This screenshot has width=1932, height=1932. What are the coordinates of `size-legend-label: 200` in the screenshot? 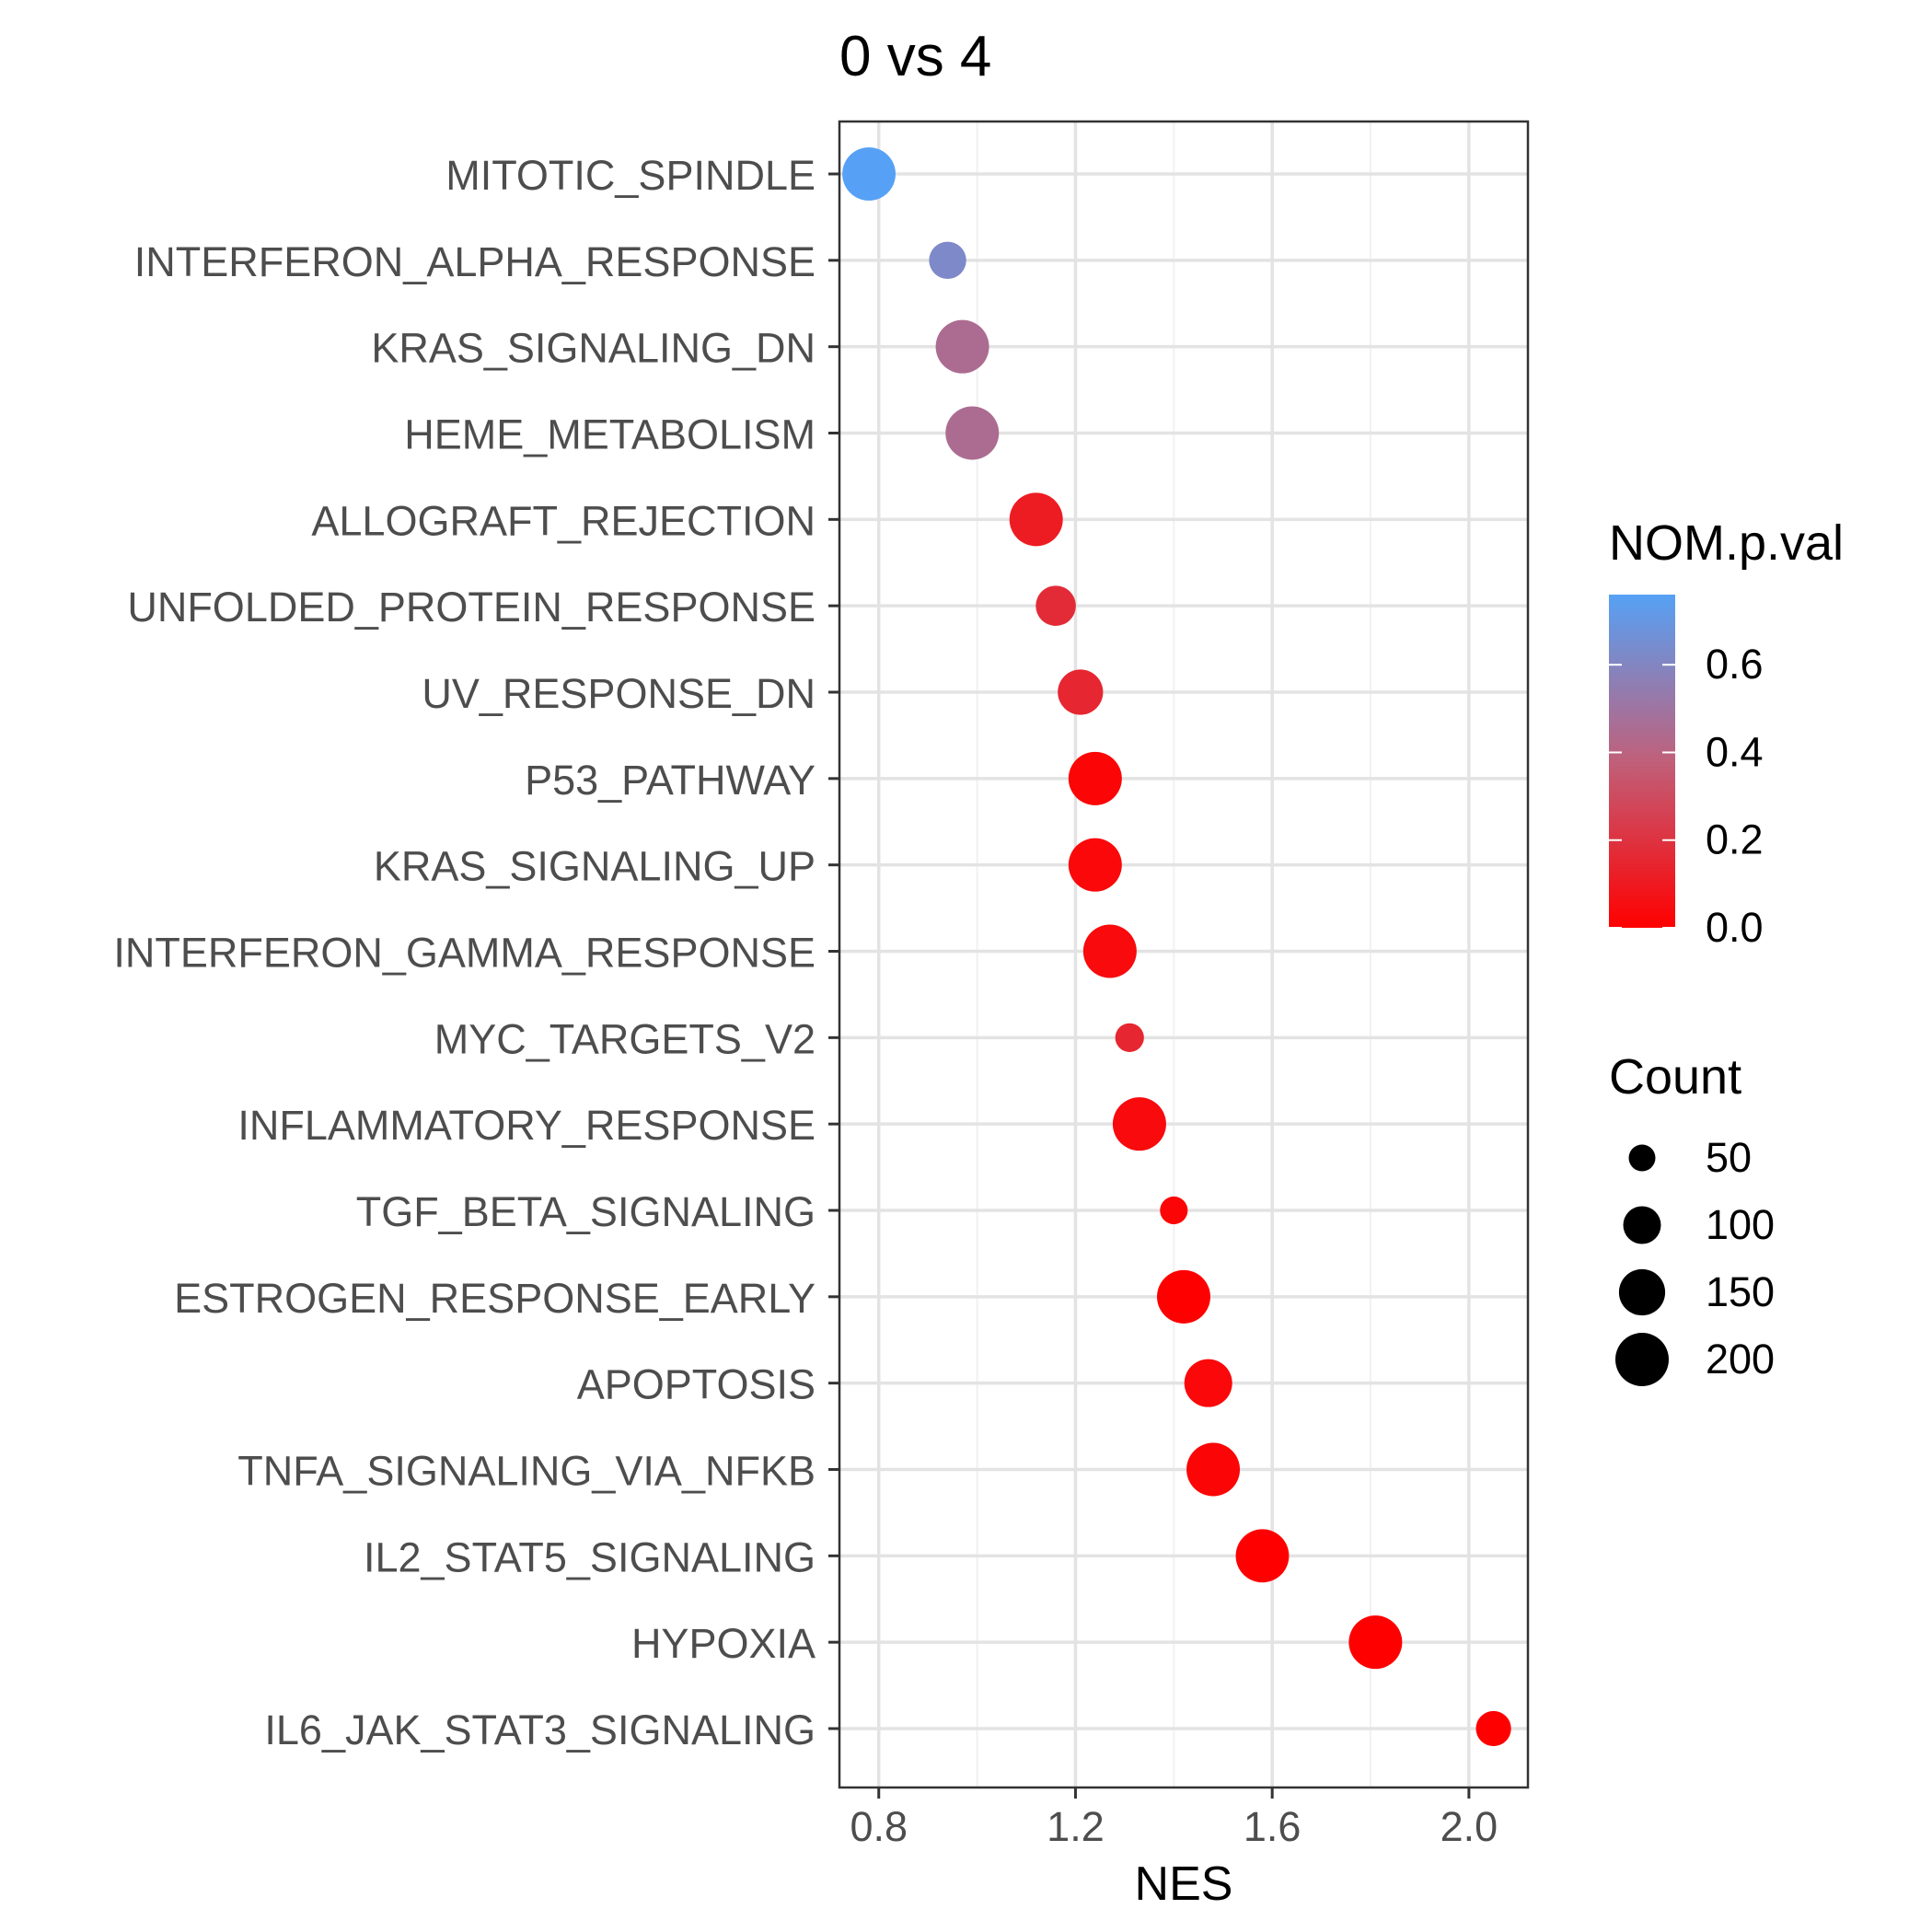 It's located at (1741, 1359).